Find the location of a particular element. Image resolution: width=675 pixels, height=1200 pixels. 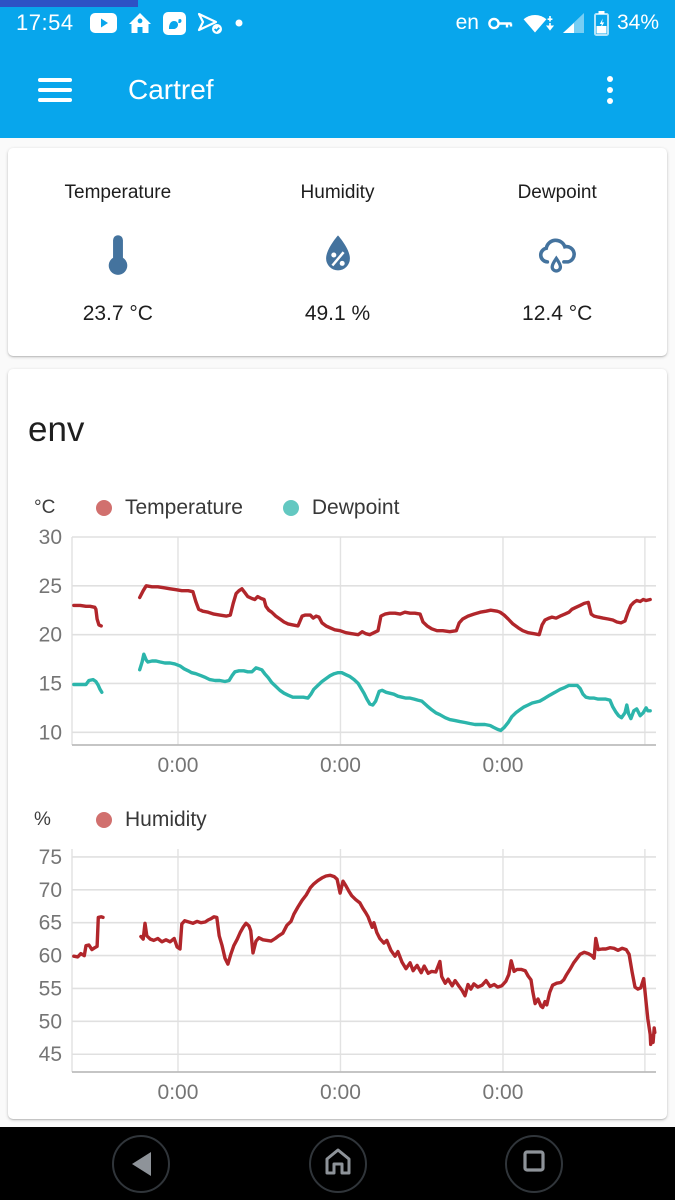

download-progress-strip is located at coordinates (69, 3).